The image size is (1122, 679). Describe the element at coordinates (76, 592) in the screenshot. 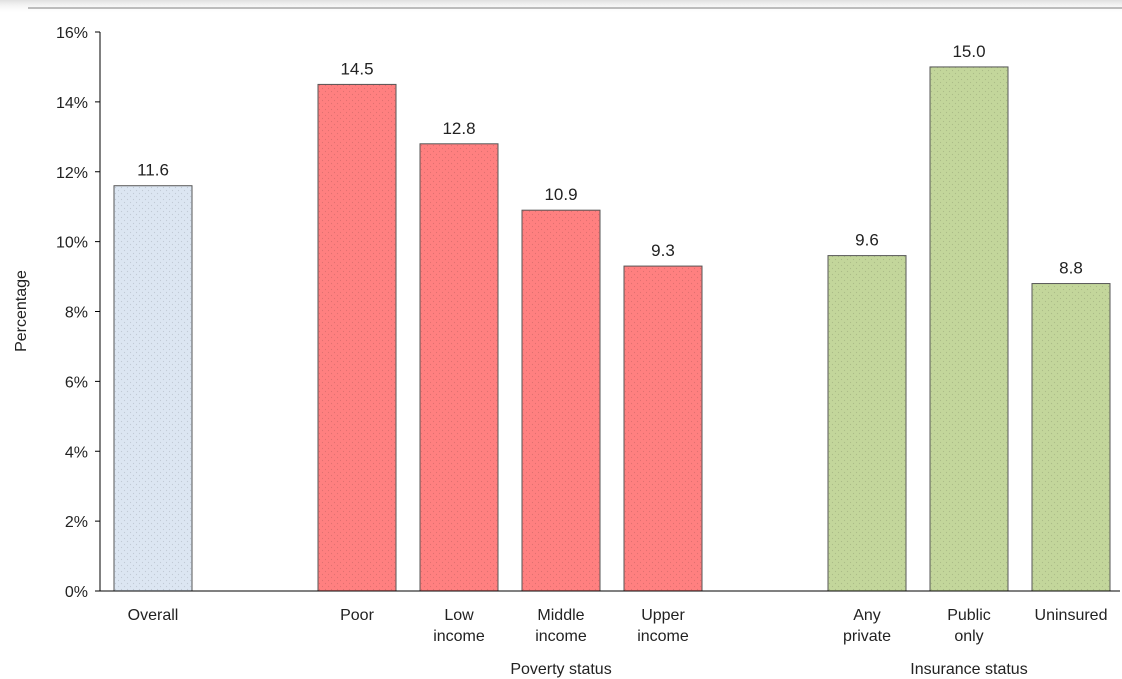

I see `y-tick-label: 0%` at that location.